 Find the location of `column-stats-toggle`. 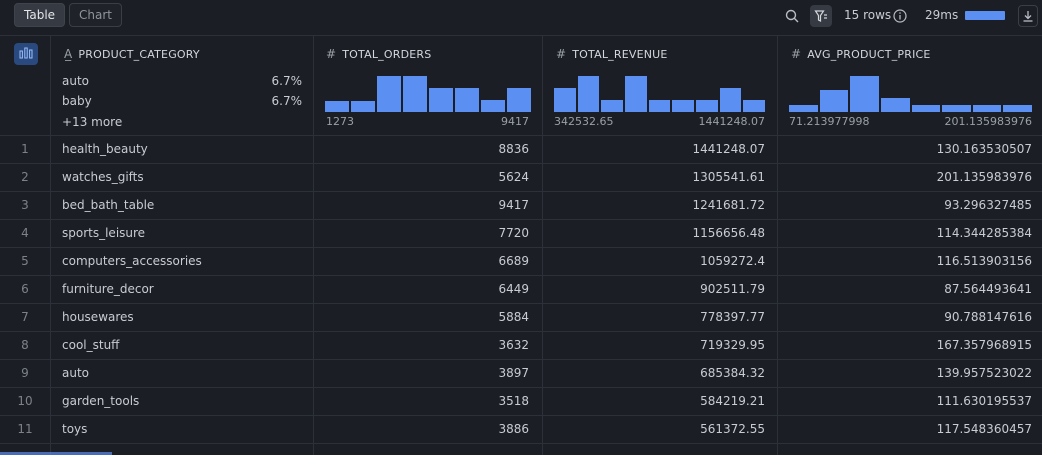

column-stats-toggle is located at coordinates (26, 54).